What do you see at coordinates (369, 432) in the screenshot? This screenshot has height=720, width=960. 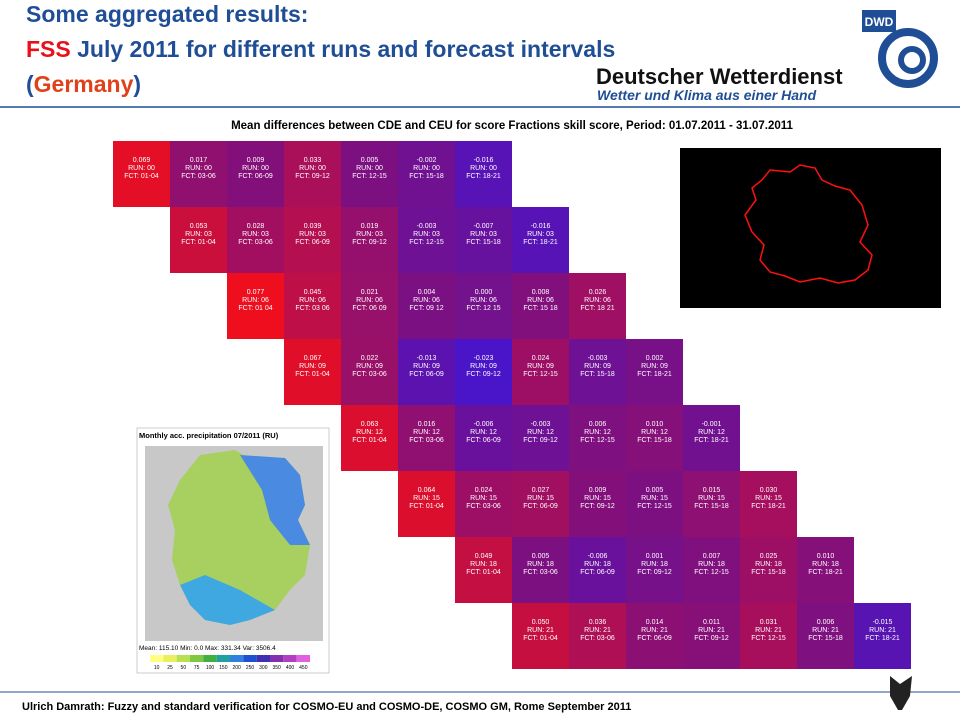 I see `cell-run: RUN: 12` at bounding box center [369, 432].